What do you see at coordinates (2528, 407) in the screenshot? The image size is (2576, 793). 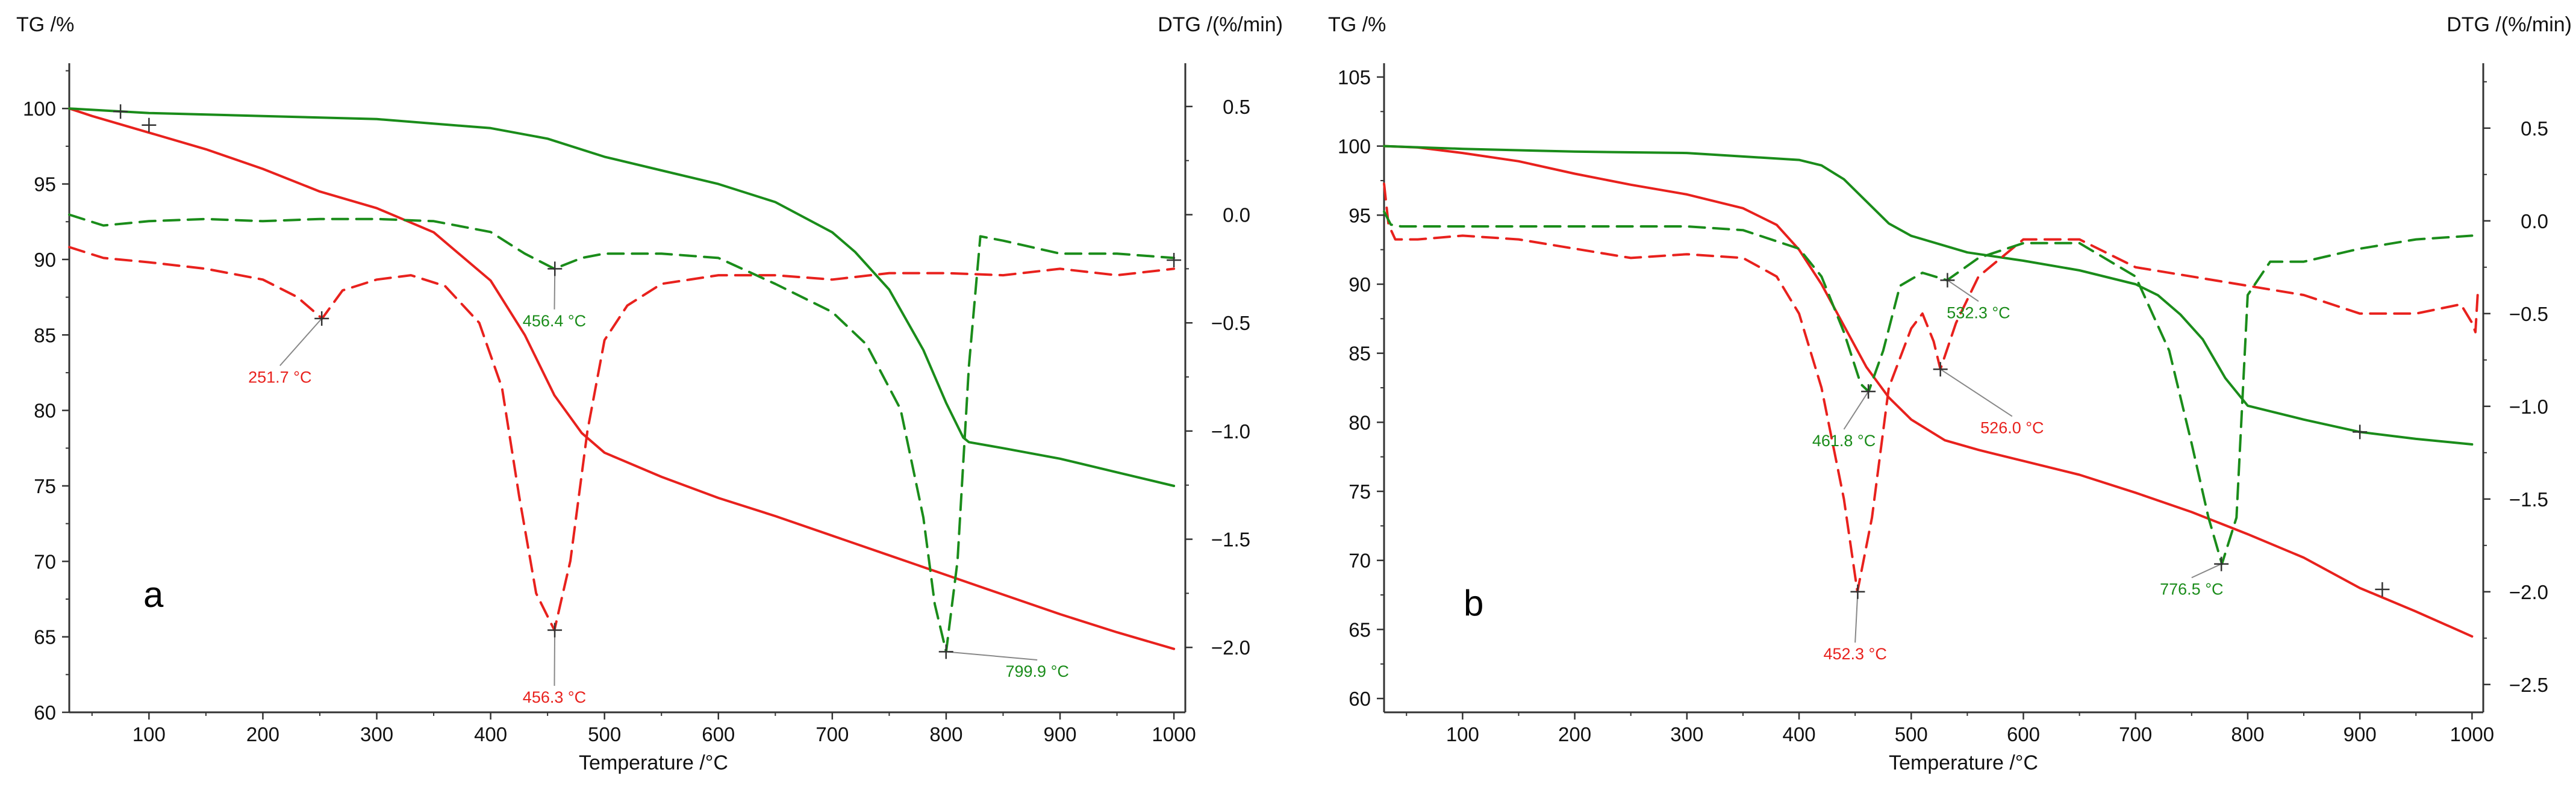 I see `panel-b-ytick-right-label: −1.0` at bounding box center [2528, 407].